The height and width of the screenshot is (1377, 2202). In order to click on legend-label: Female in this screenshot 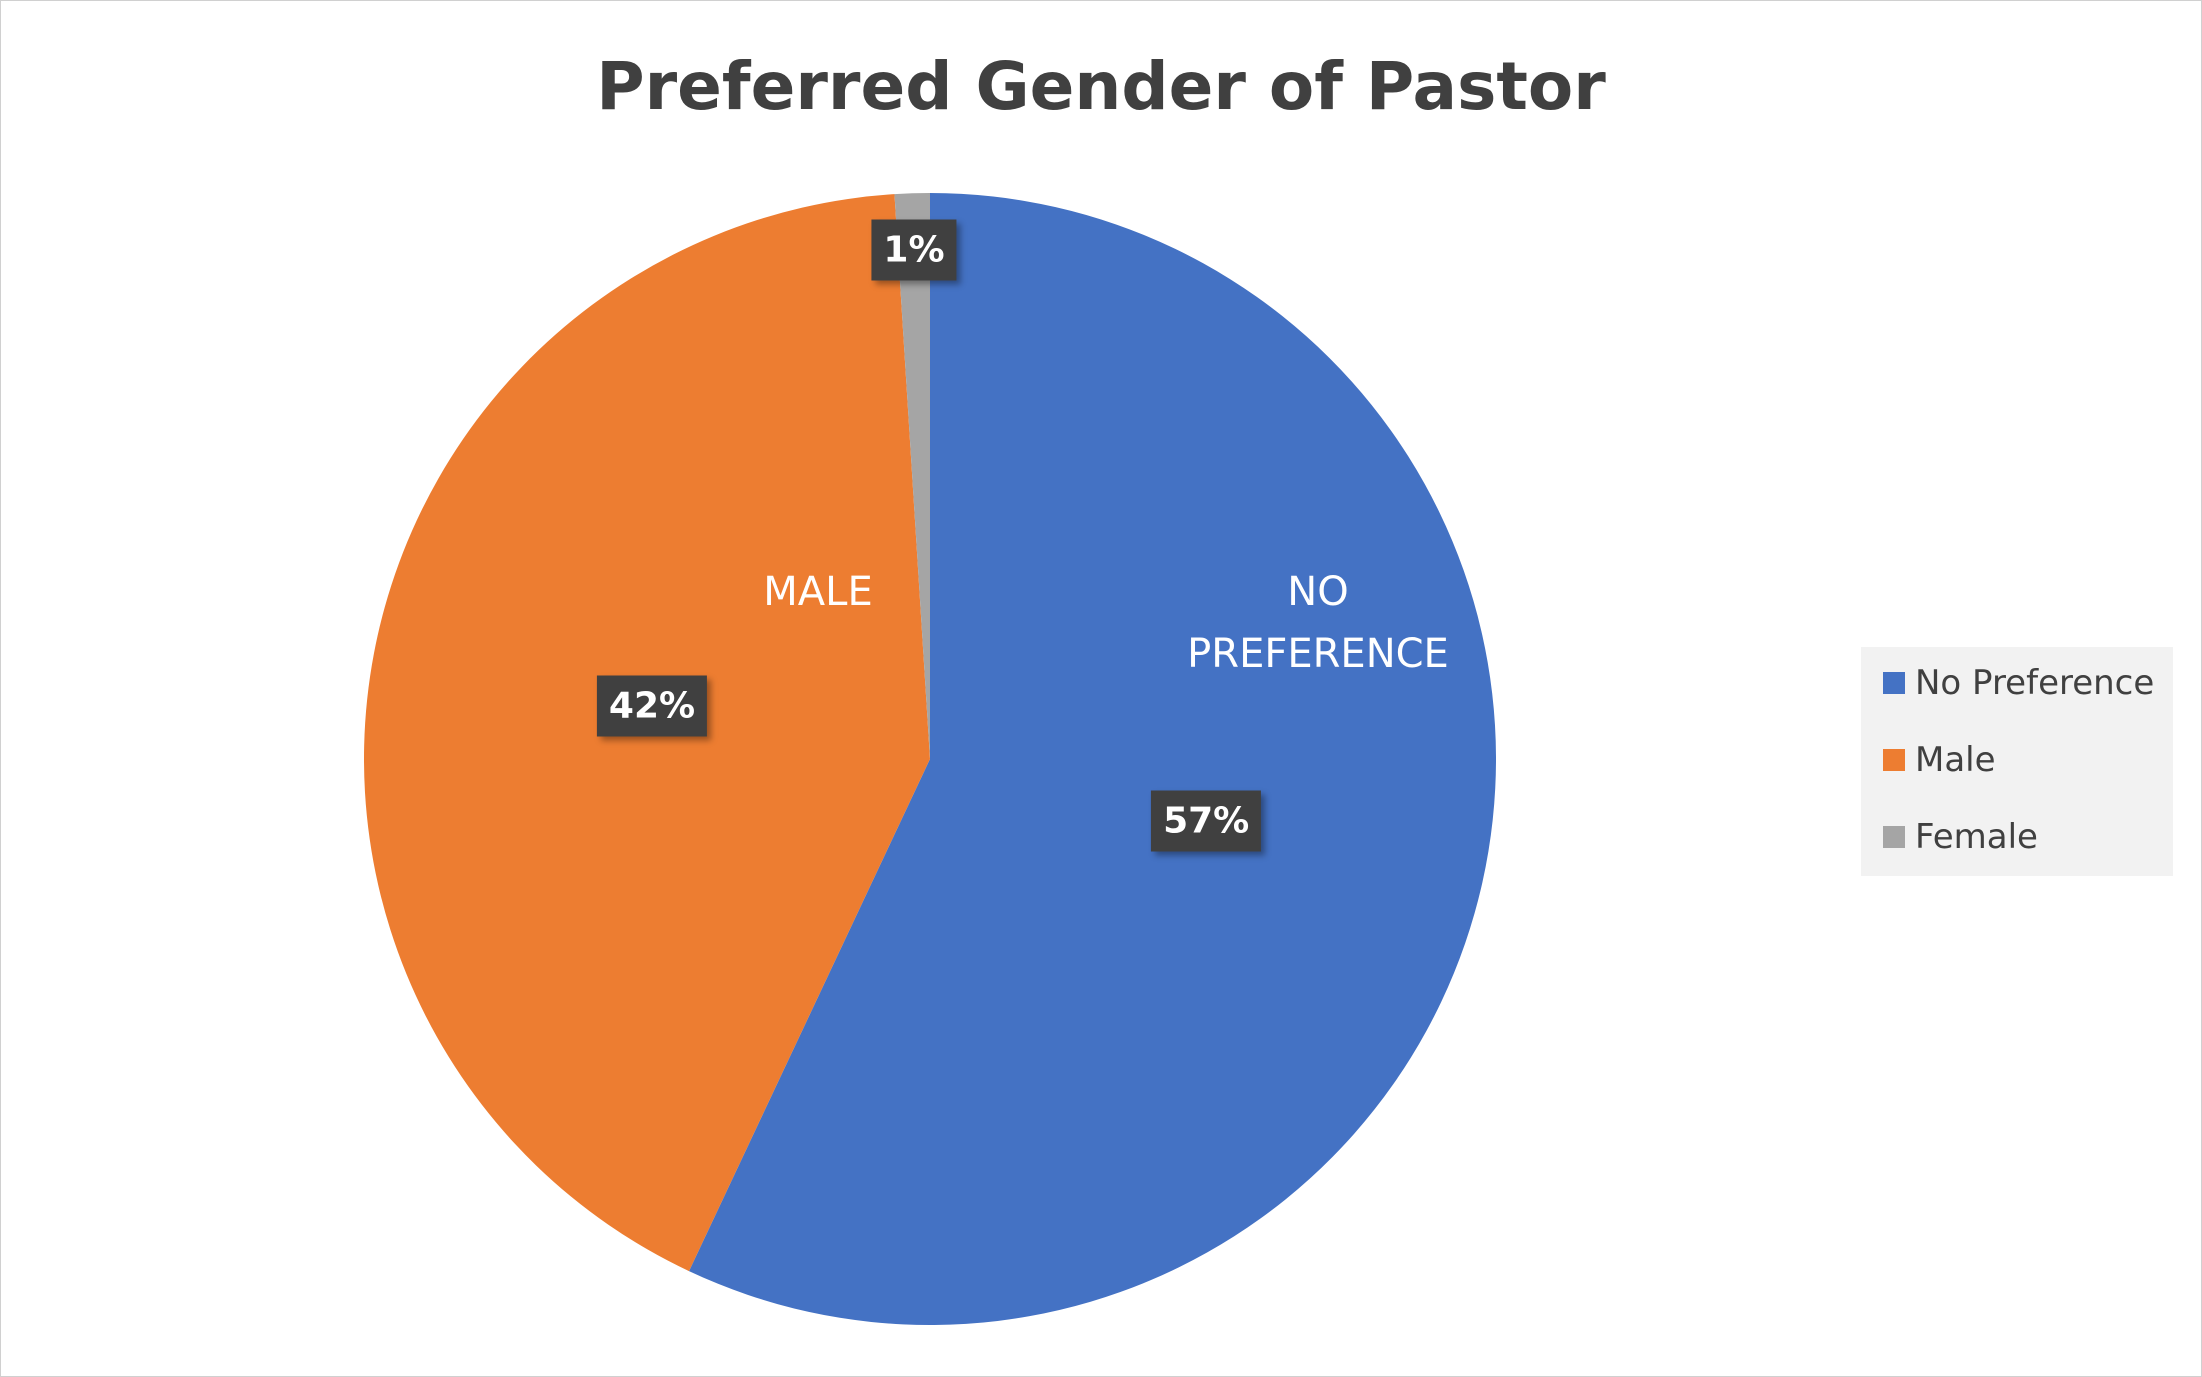, I will do `click(1976, 837)`.